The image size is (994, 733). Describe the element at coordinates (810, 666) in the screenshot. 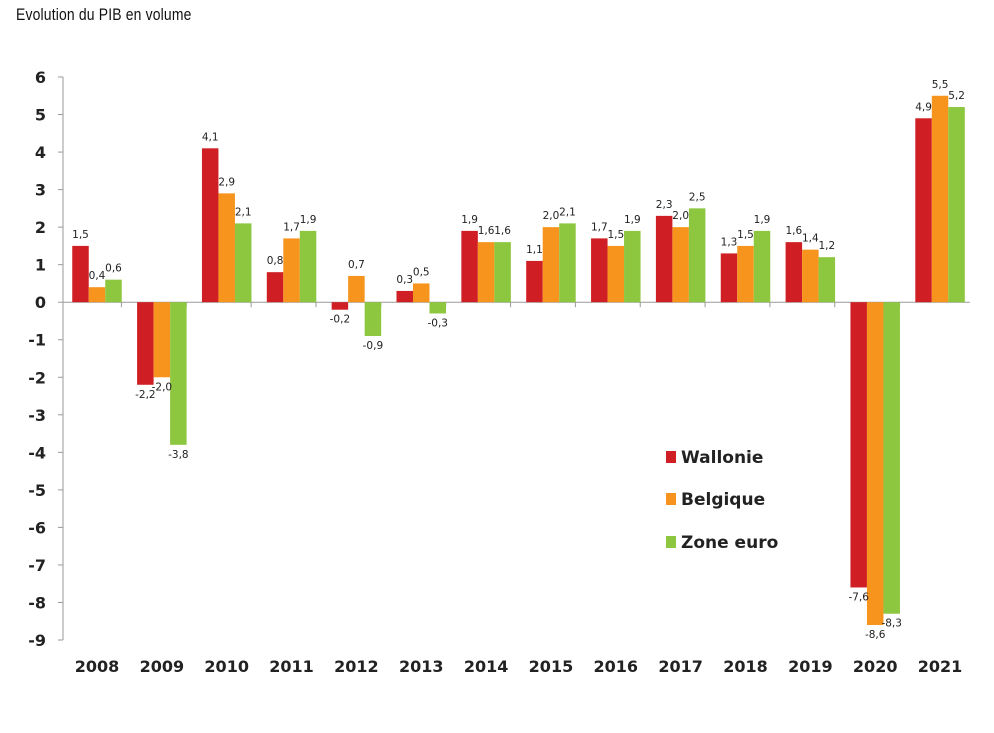

I see `x-tick-label: 2019` at that location.